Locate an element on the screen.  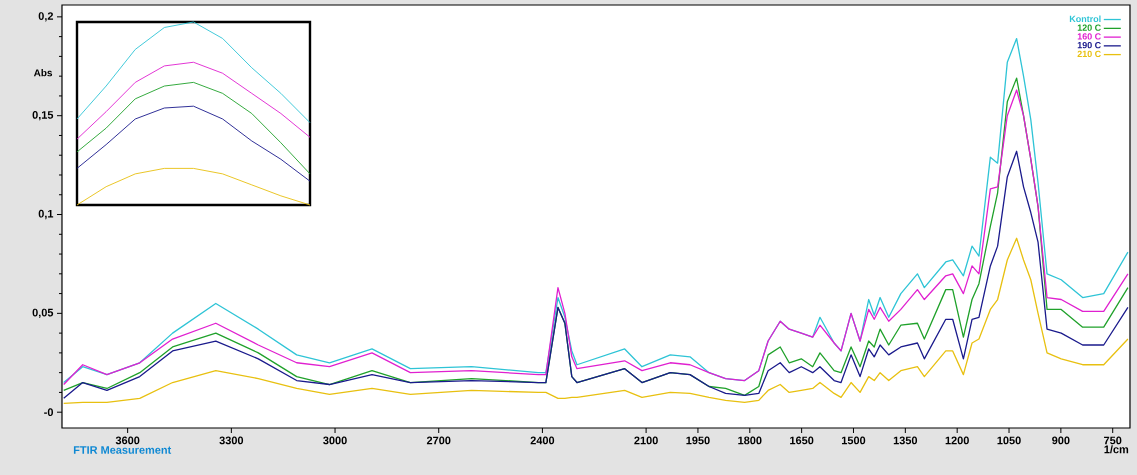
y-tick-label: 0,1 is located at coordinates (46, 214).